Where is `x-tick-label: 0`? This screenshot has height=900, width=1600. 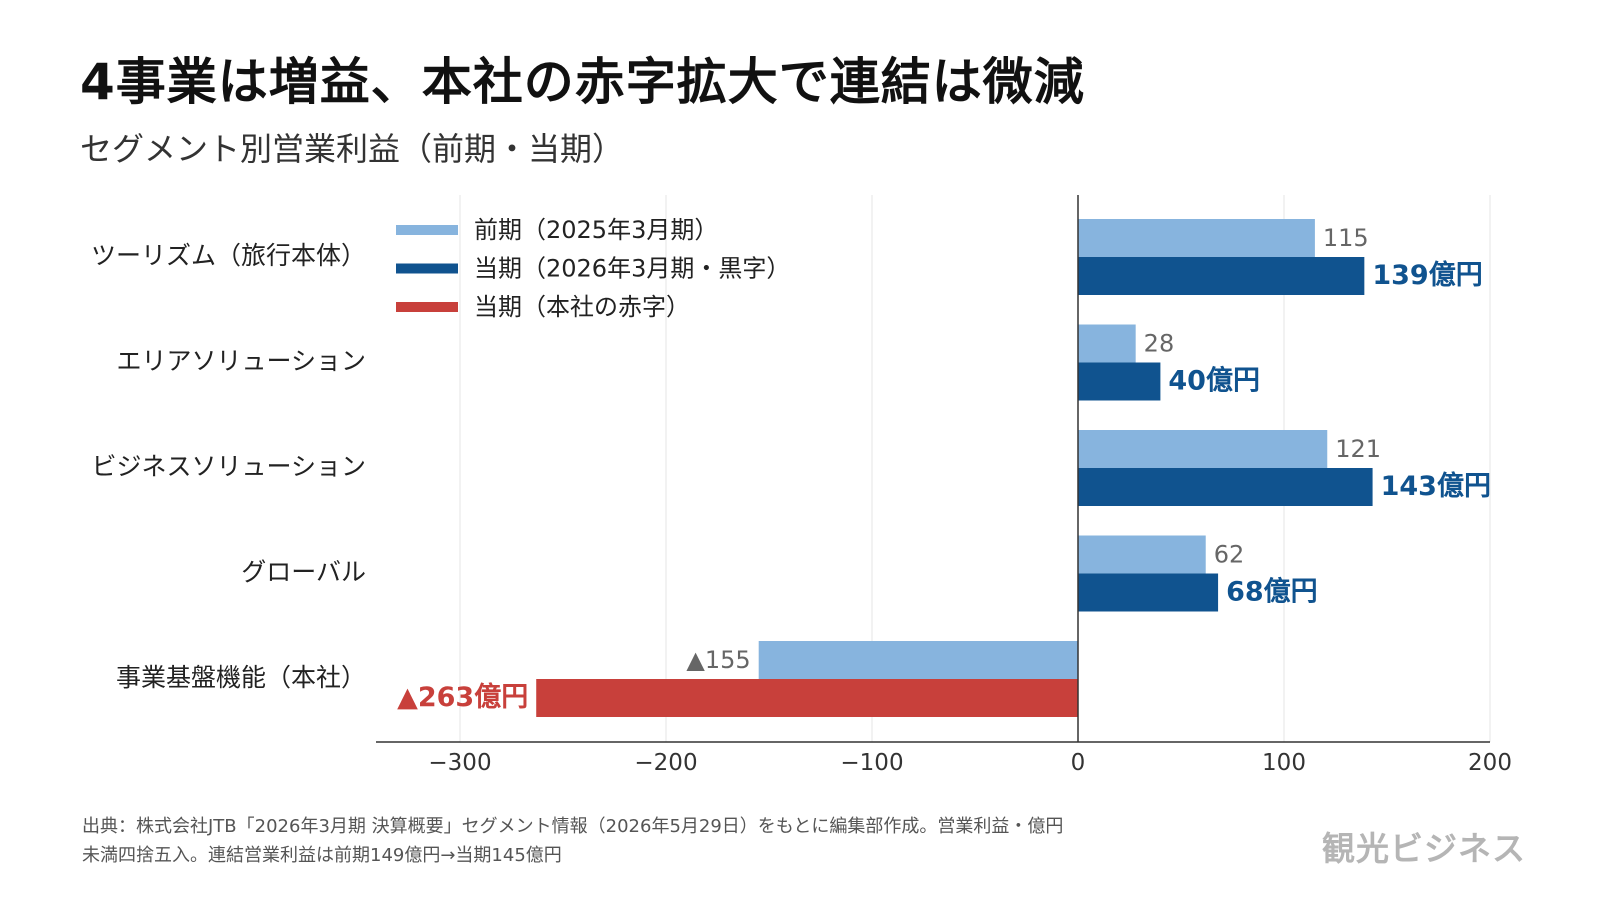 x-tick-label: 0 is located at coordinates (1078, 763).